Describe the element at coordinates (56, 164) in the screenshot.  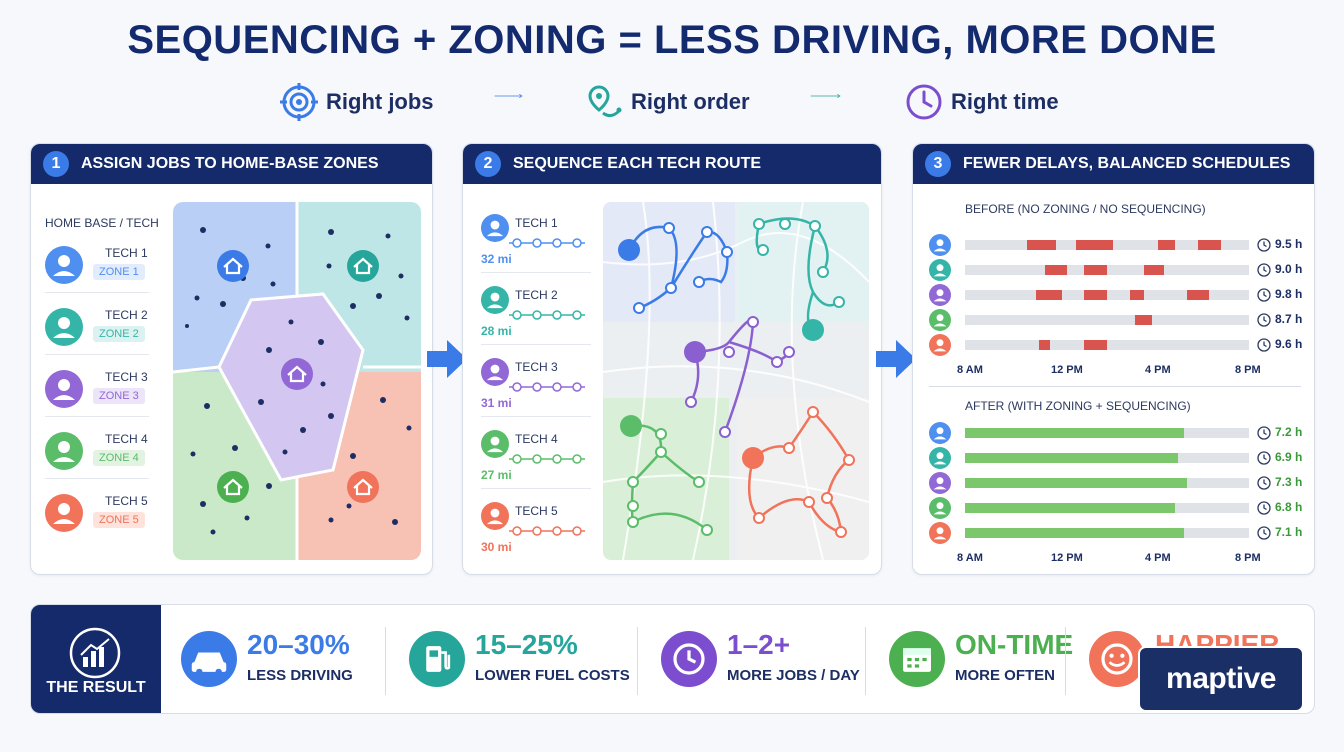
I see `step-number: 1` at that location.